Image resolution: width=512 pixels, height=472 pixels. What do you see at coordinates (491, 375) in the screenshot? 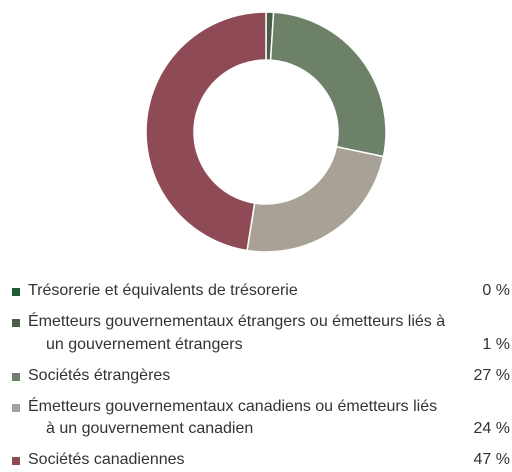
I see `value-label: 27 %` at bounding box center [491, 375].